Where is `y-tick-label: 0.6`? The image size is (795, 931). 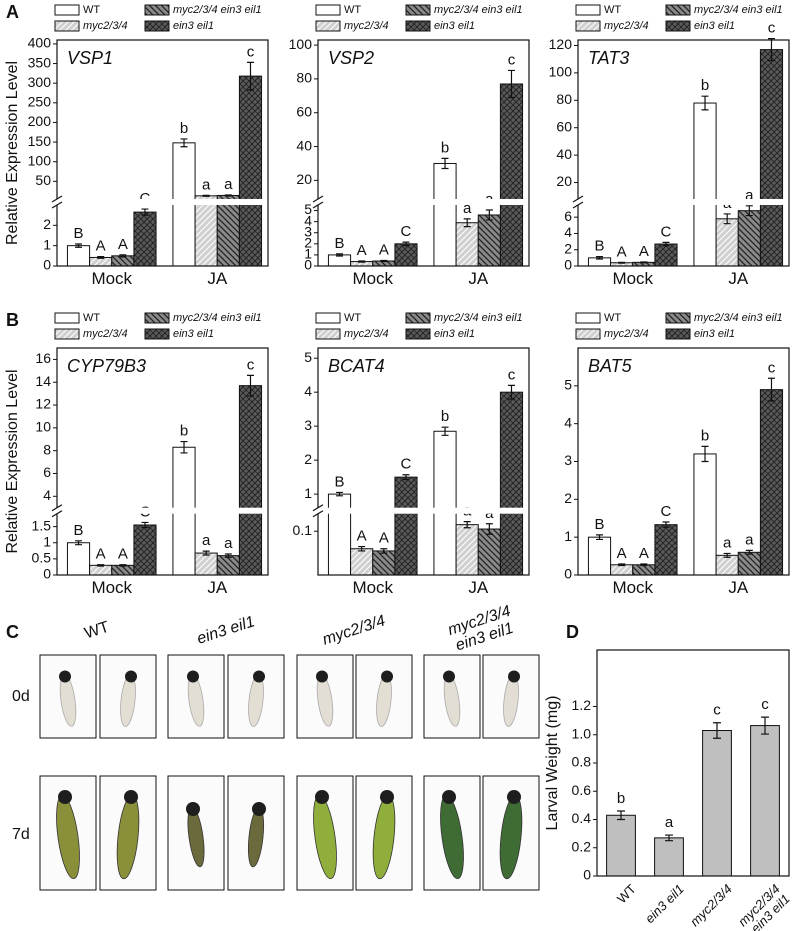
y-tick-label: 0.6 is located at coordinates (582, 790).